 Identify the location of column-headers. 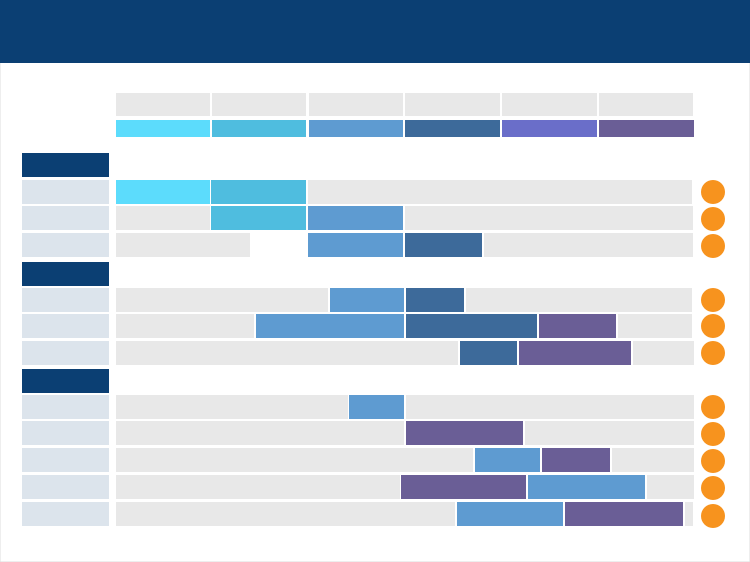
(405, 115).